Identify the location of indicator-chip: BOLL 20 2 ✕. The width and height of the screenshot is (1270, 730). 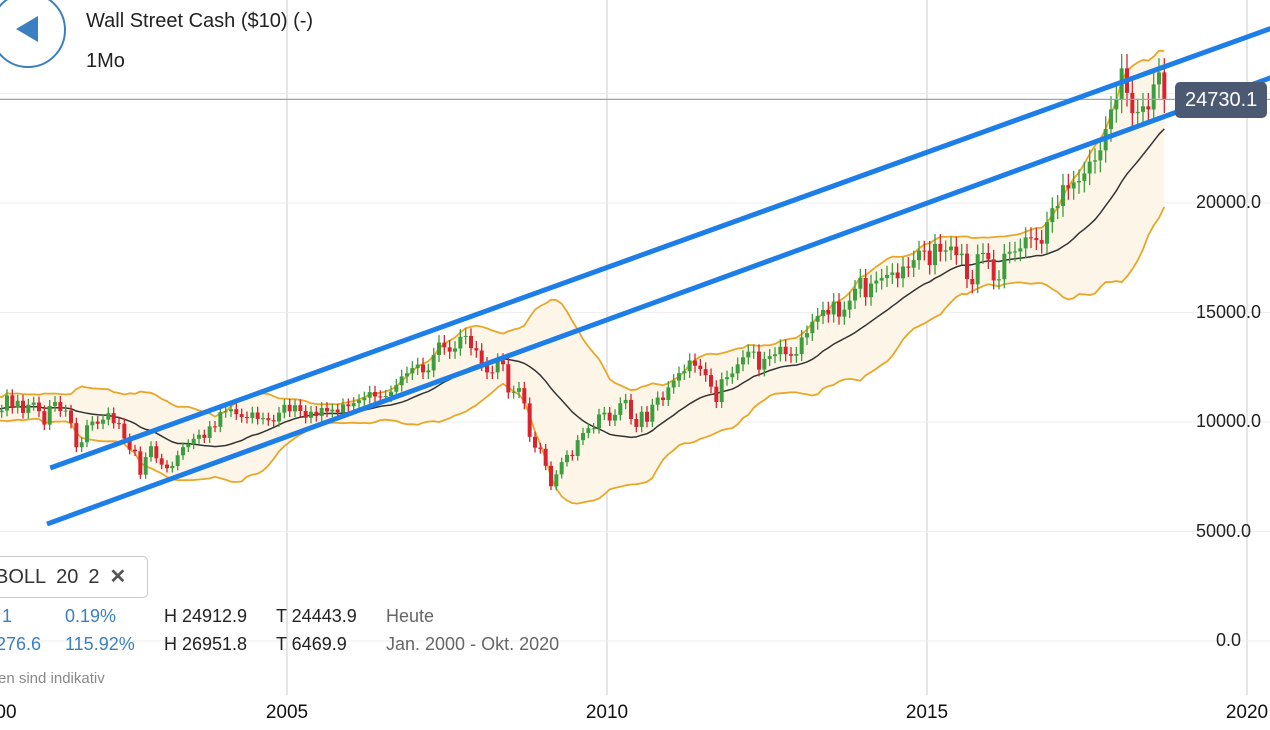
(74, 577).